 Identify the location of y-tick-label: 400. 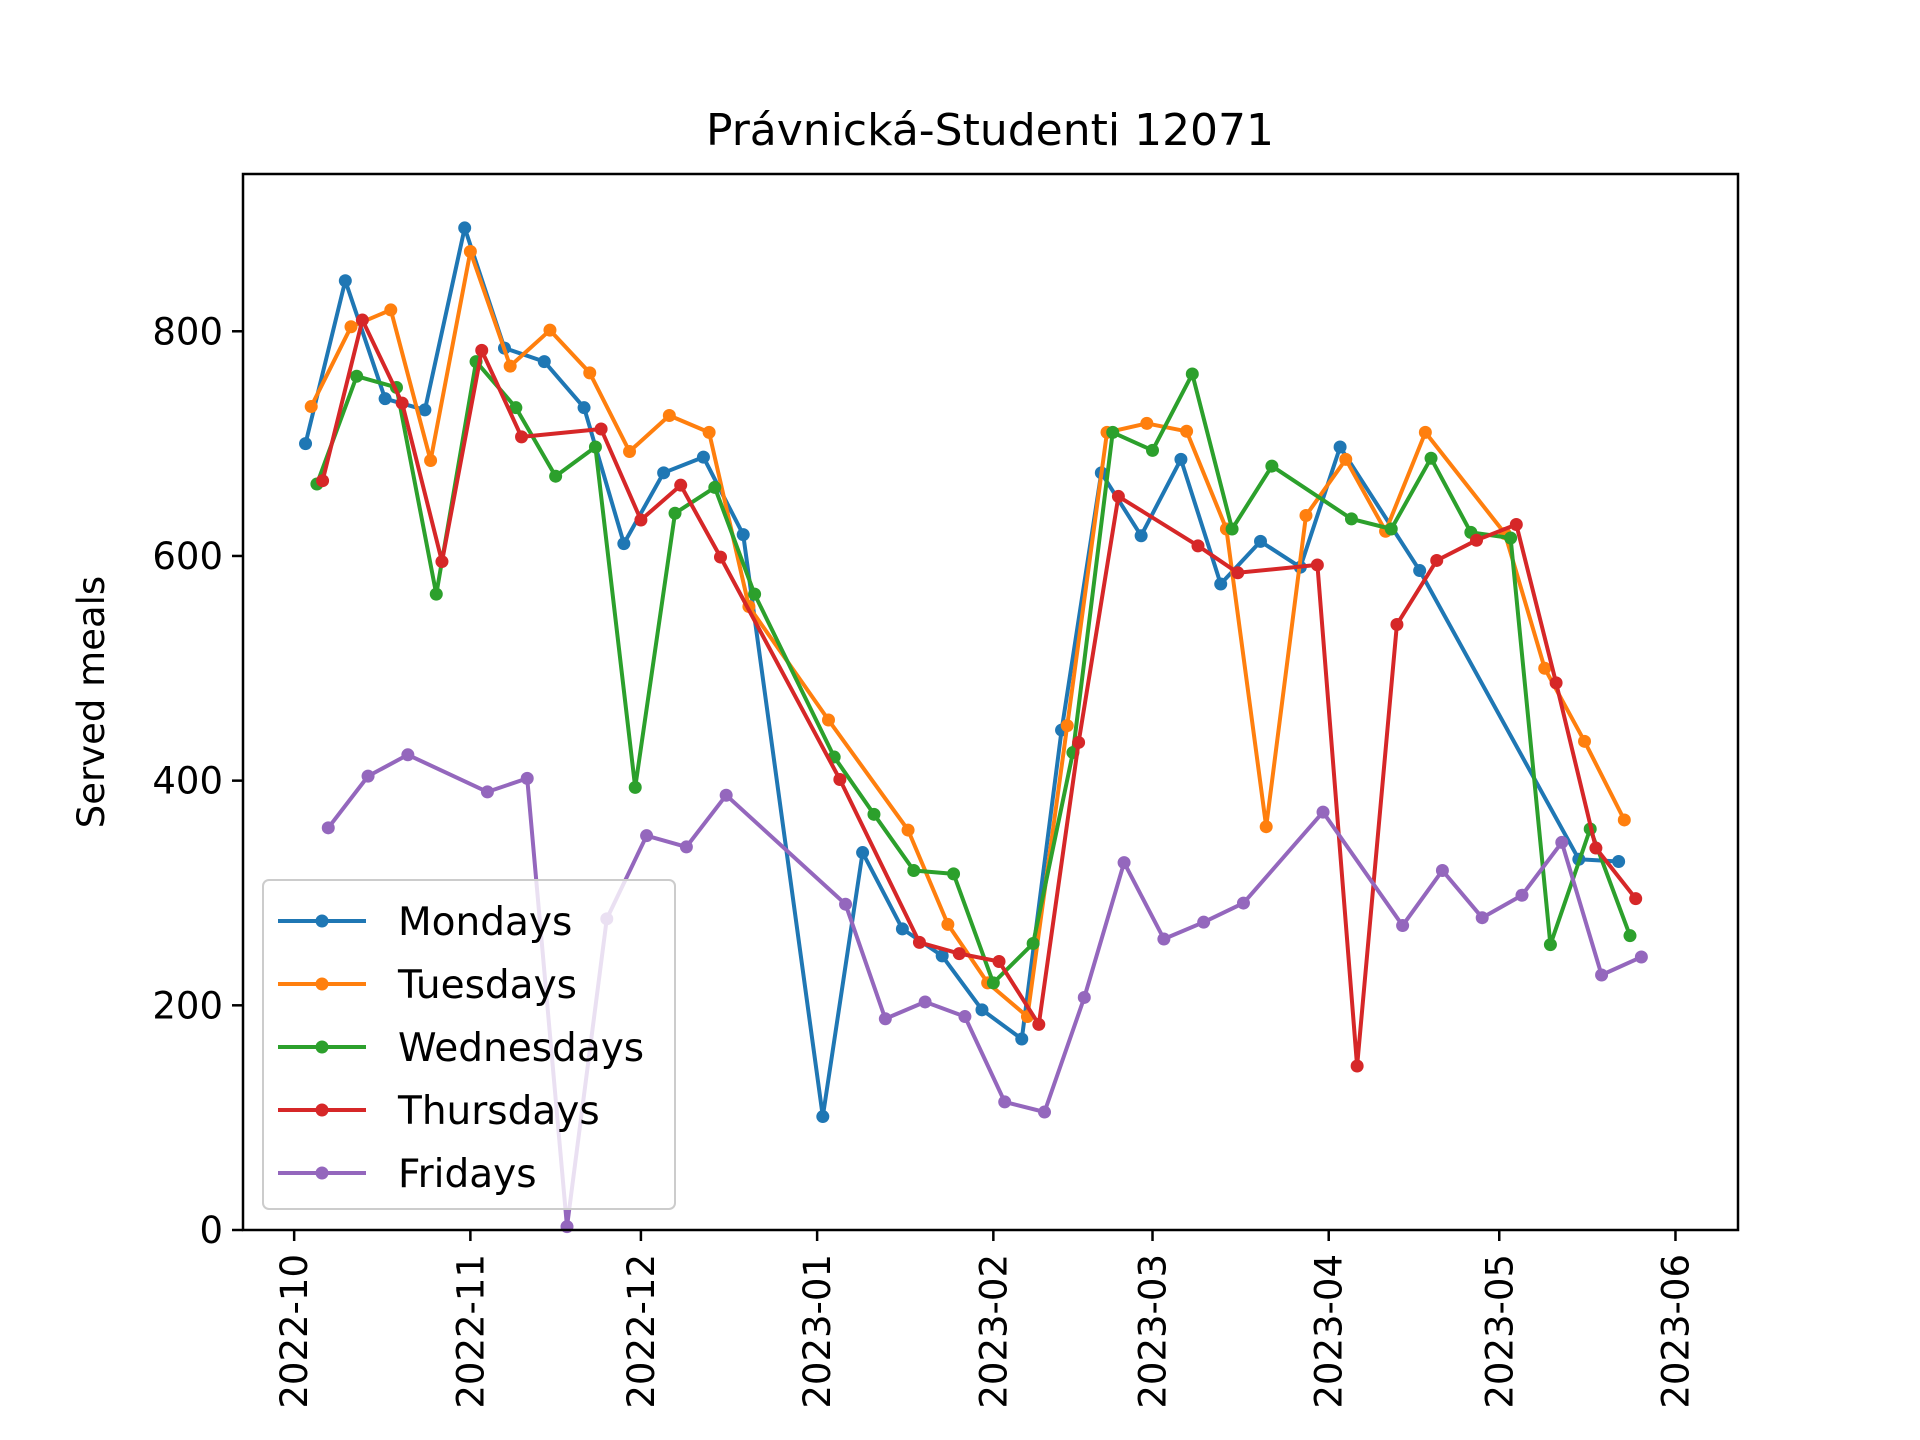
(187, 781).